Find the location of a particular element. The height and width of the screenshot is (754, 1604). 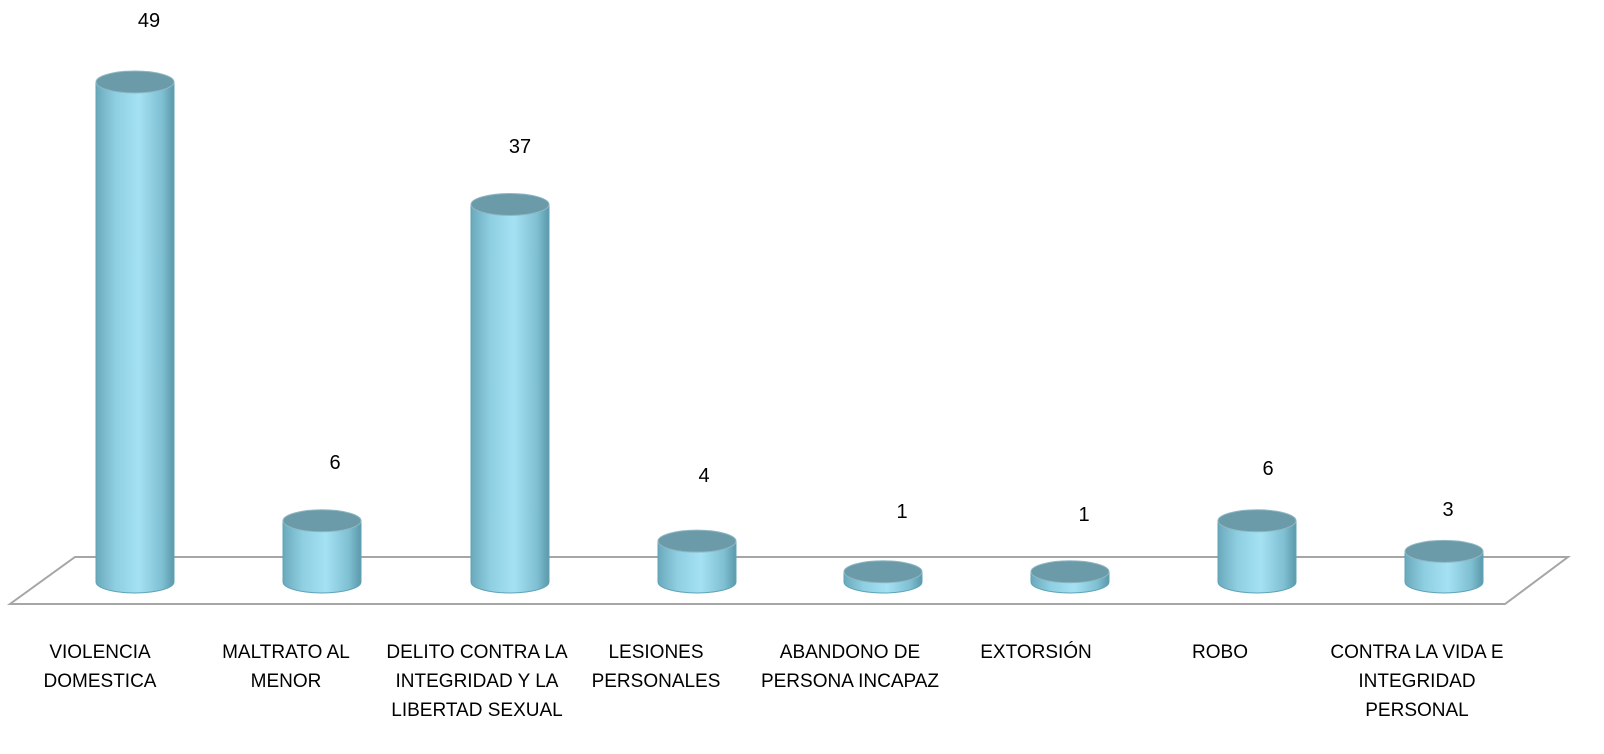

value-label: 4 is located at coordinates (703, 476).